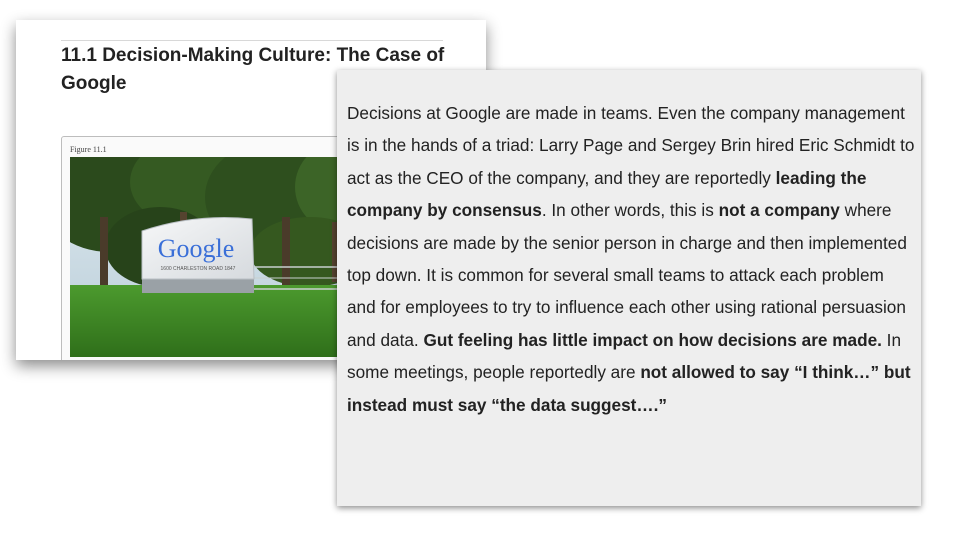  What do you see at coordinates (252, 40) in the screenshot?
I see `title-rule` at bounding box center [252, 40].